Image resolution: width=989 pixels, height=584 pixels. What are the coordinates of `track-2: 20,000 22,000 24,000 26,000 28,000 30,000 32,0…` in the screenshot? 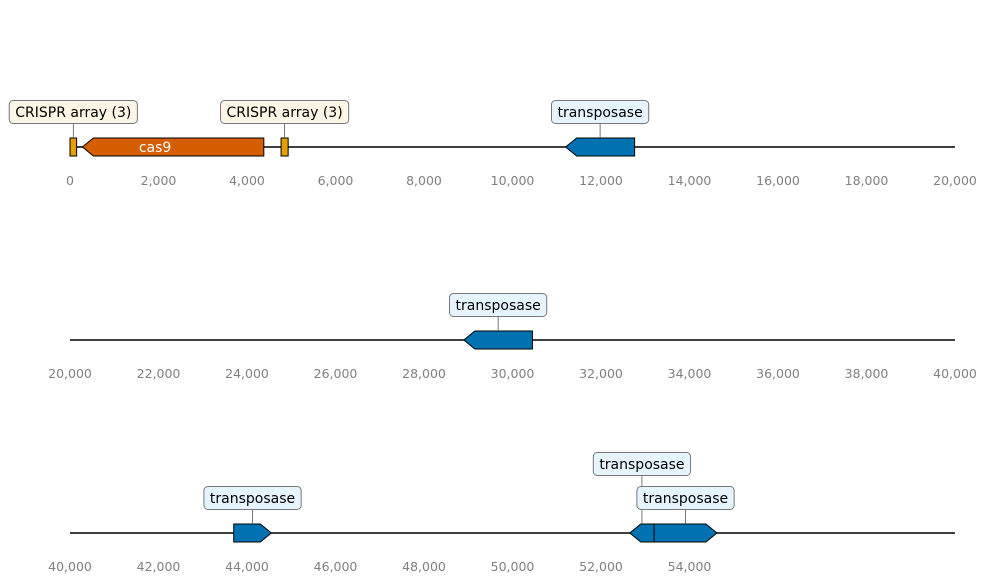 It's located at (512, 337).